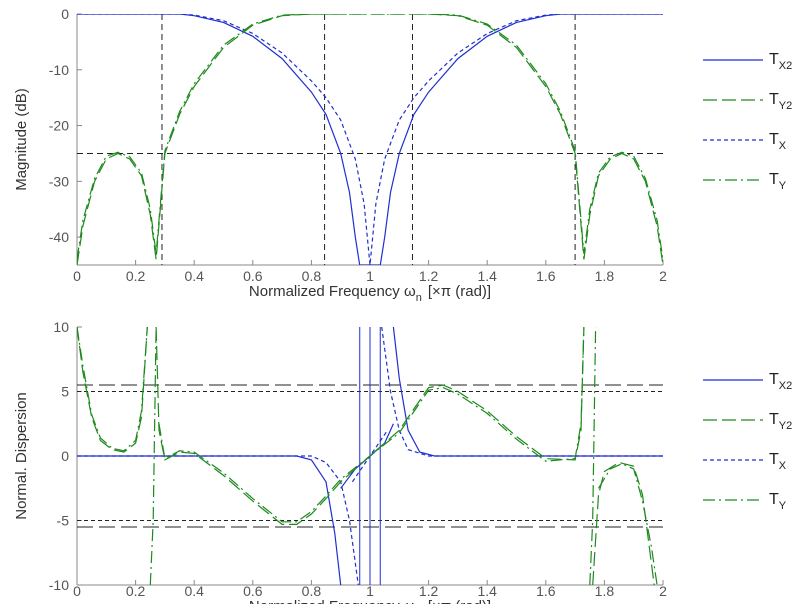  What do you see at coordinates (21, 456) in the screenshot?
I see `y-axis-label: Normal. Dispersion` at bounding box center [21, 456].